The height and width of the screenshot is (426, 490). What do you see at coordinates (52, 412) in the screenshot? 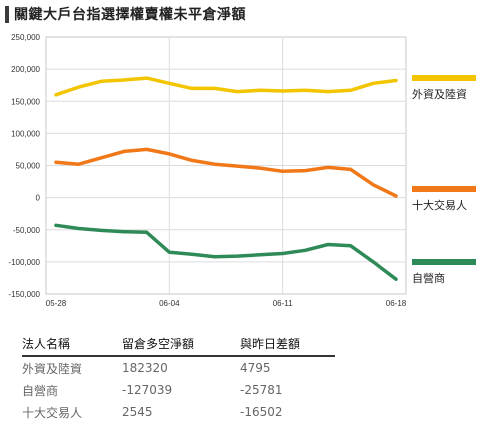
I see `row-institution: 十大交易人` at bounding box center [52, 412].